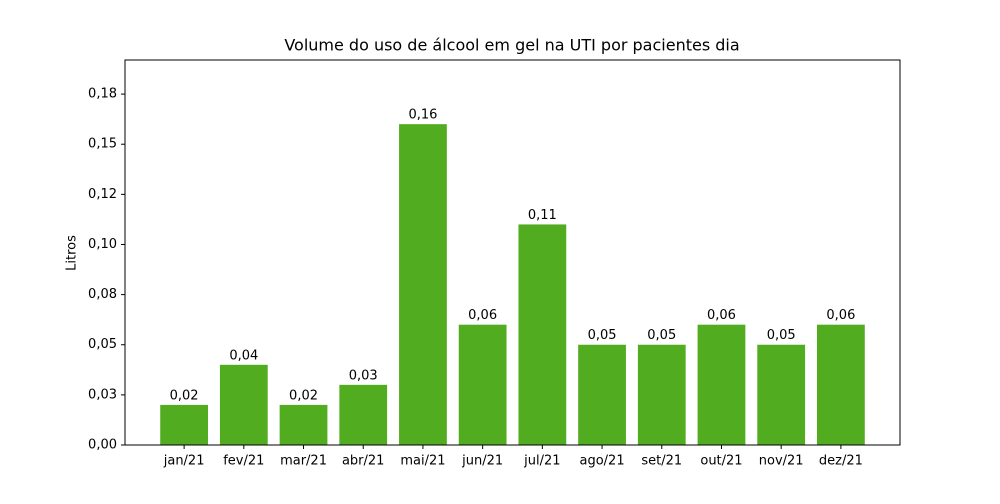 The image size is (1000, 504). What do you see at coordinates (602, 461) in the screenshot?
I see `x-tick-label: ago/21` at bounding box center [602, 461].